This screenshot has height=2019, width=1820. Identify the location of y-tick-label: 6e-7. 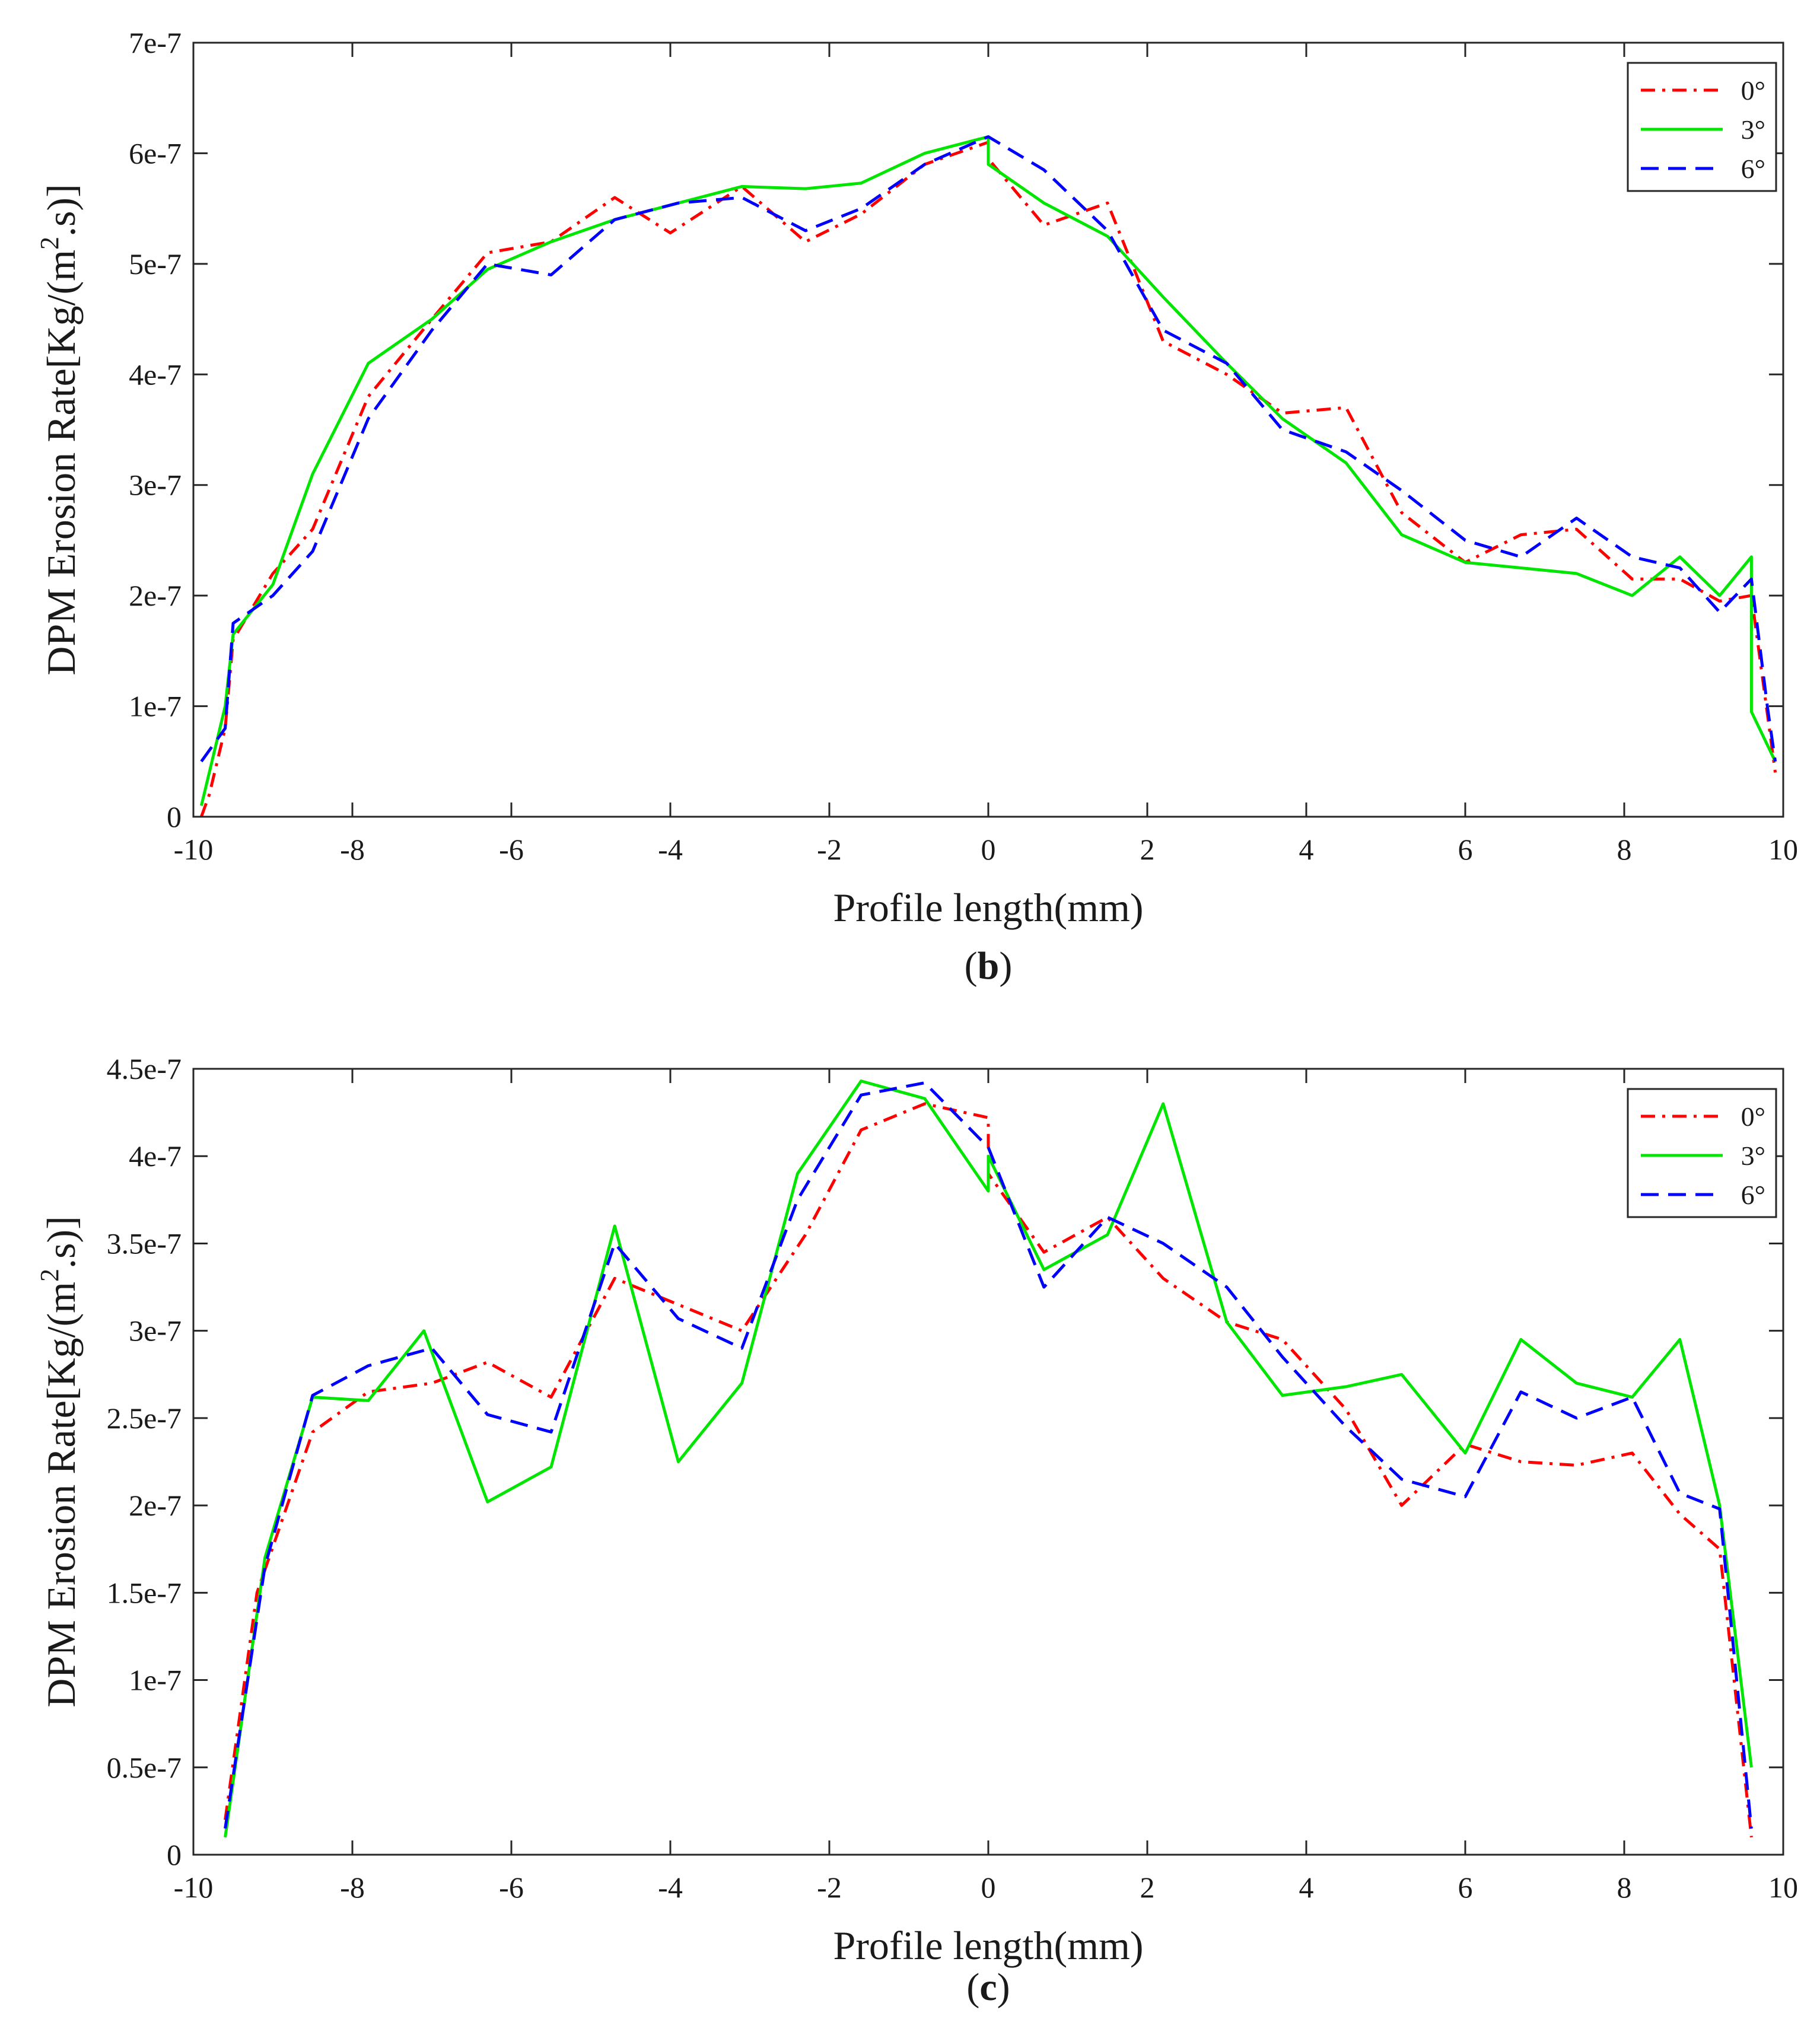
(155, 153).